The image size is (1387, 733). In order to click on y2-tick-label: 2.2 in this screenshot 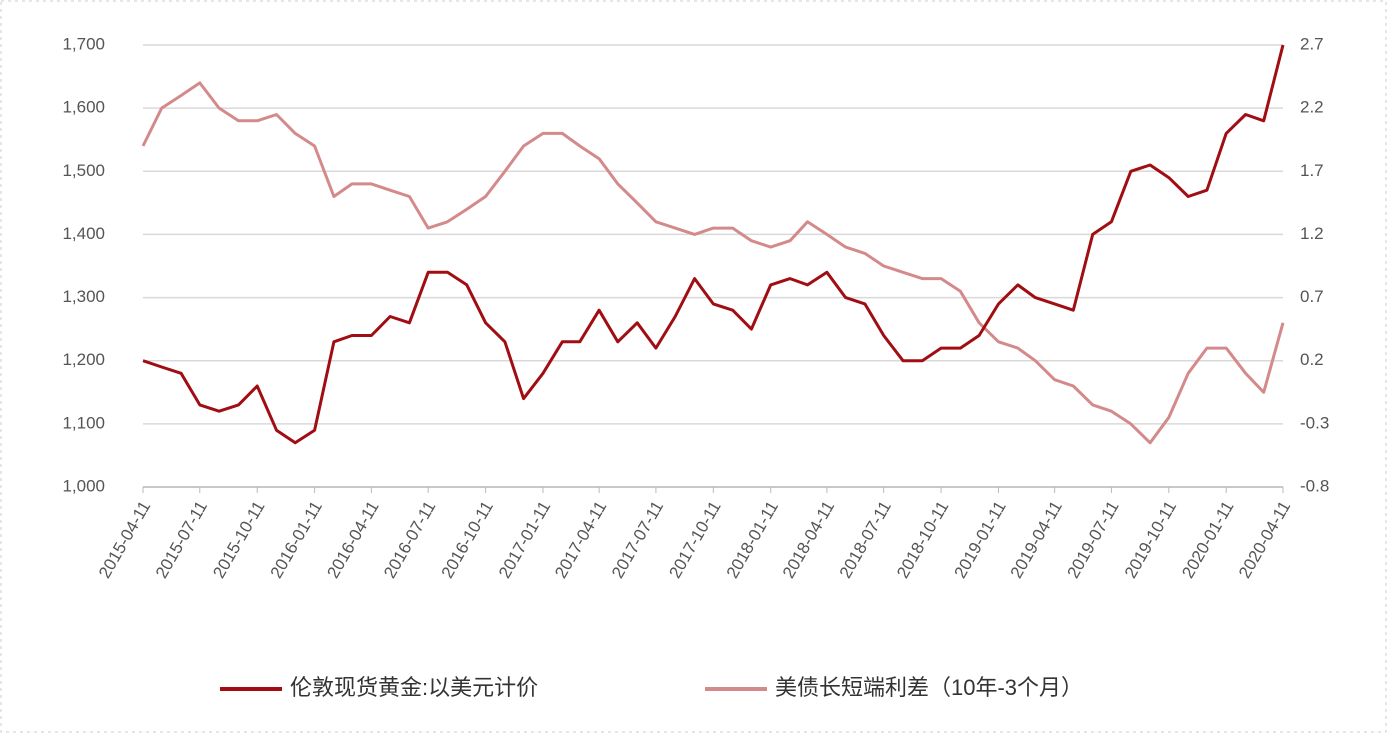, I will do `click(1312, 107)`.